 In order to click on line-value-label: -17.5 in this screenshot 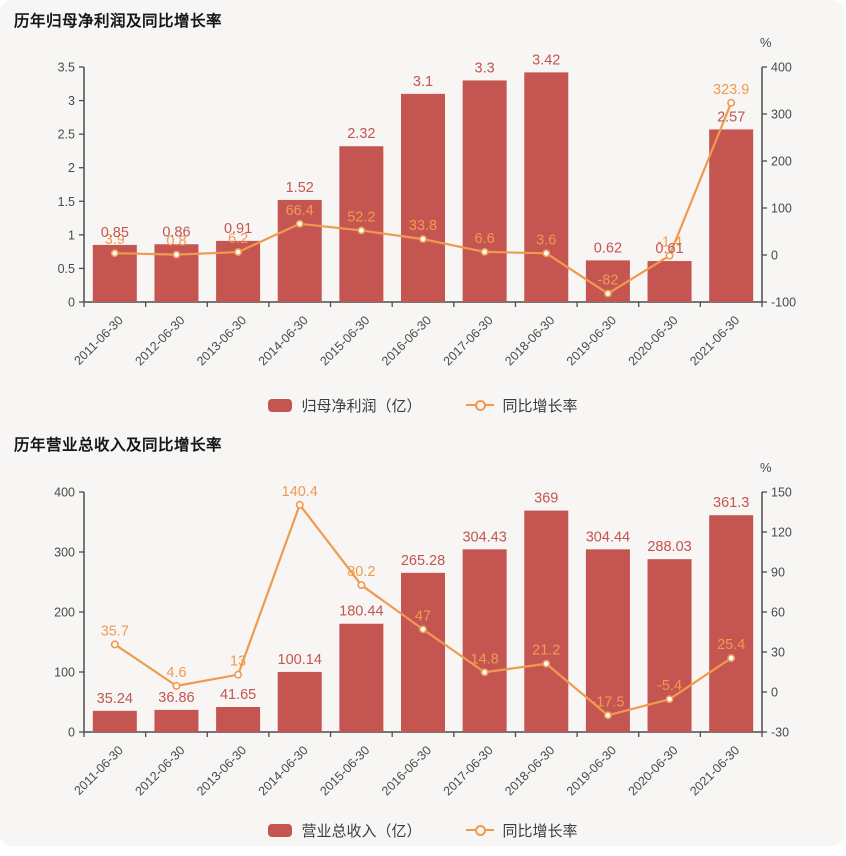, I will do `click(607, 702)`.